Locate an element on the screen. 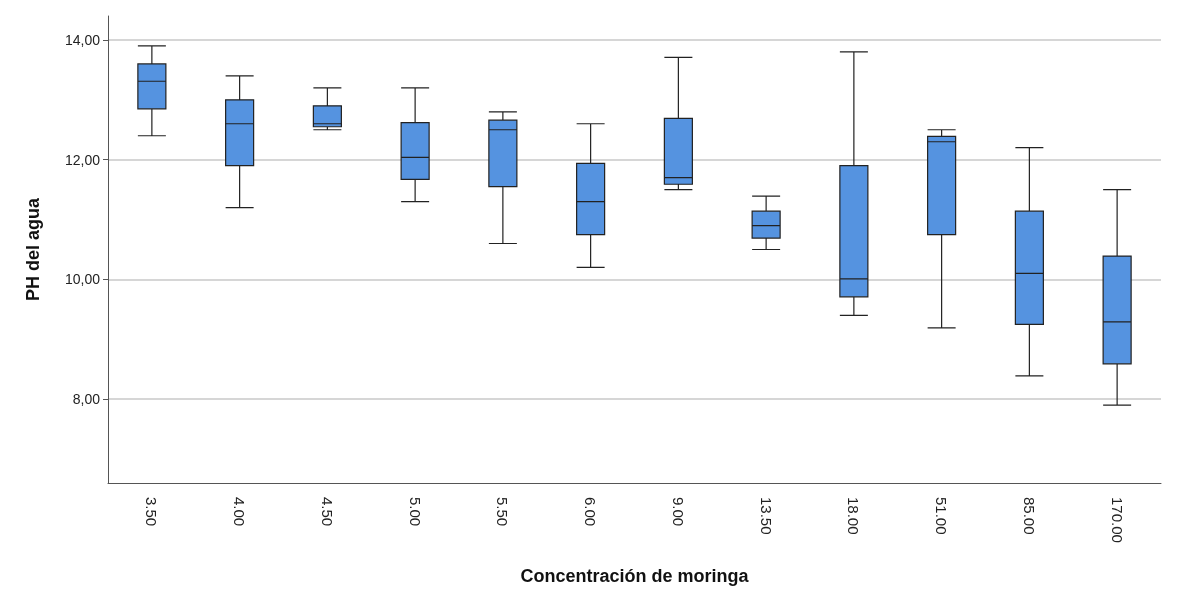 Image resolution: width=1189 pixels, height=598 pixels. x-tick-label: 3.50 is located at coordinates (152, 512).